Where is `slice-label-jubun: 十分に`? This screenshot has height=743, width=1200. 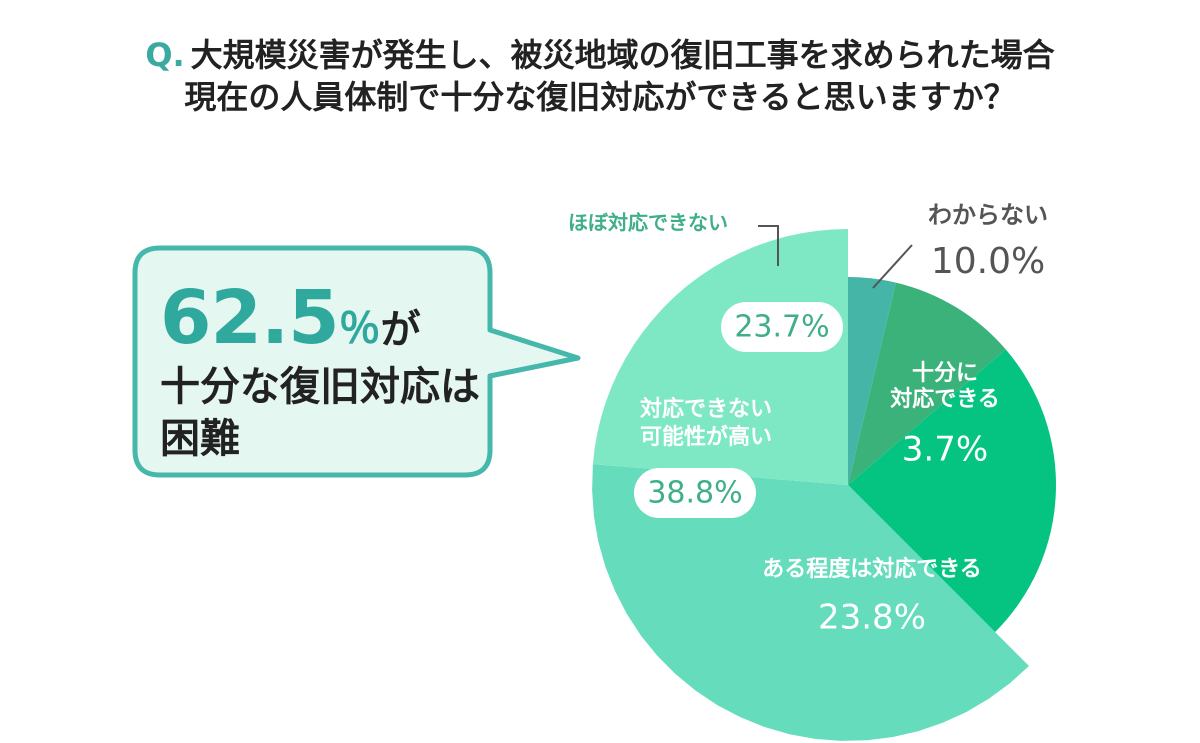 slice-label-jubun: 十分に is located at coordinates (945, 373).